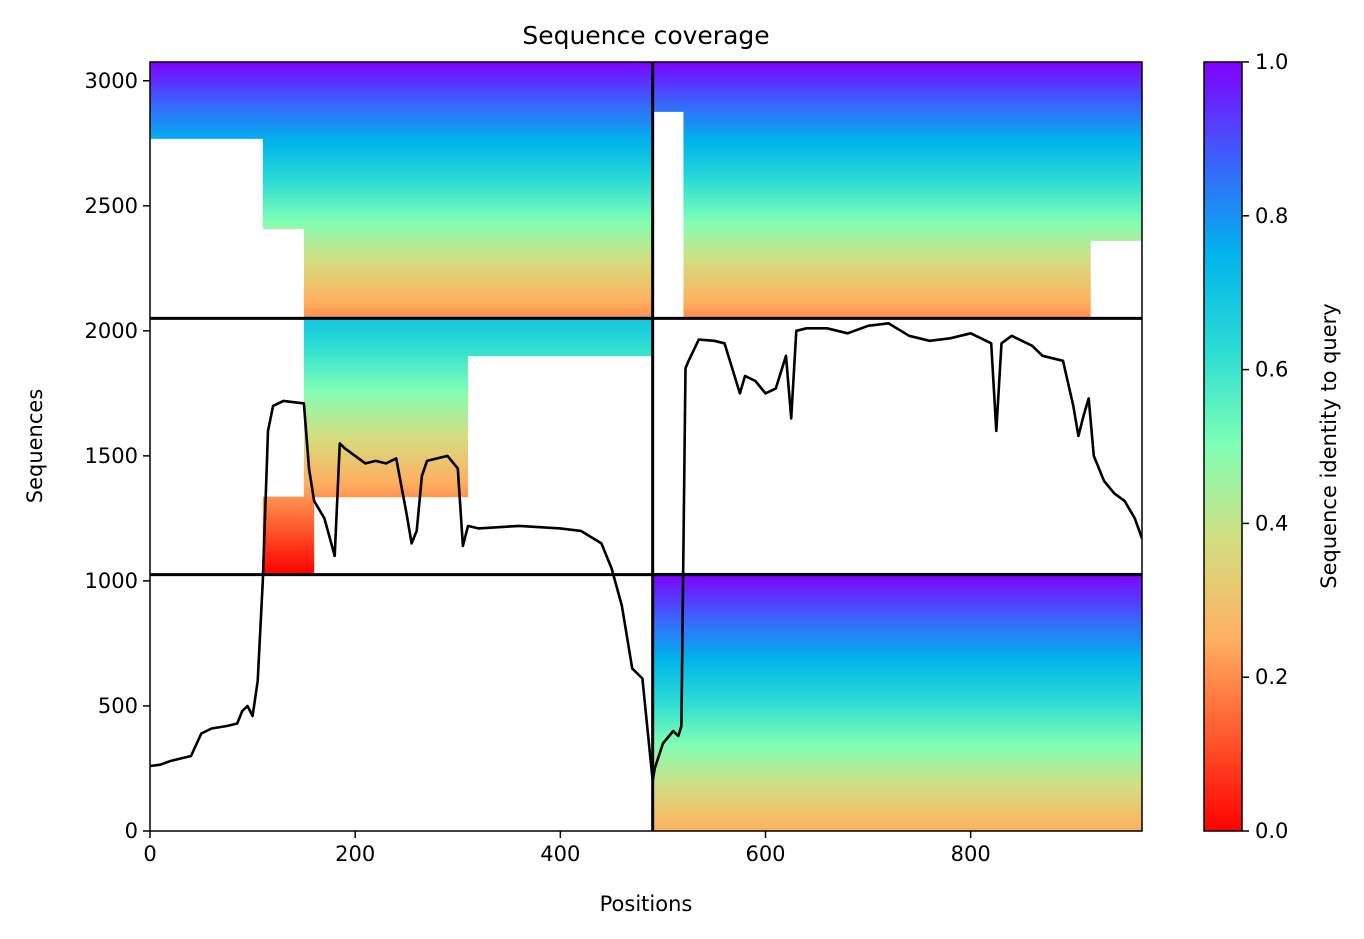 Image resolution: width=1364 pixels, height=939 pixels. What do you see at coordinates (111, 81) in the screenshot?
I see `y-tick-label: 3000` at bounding box center [111, 81].